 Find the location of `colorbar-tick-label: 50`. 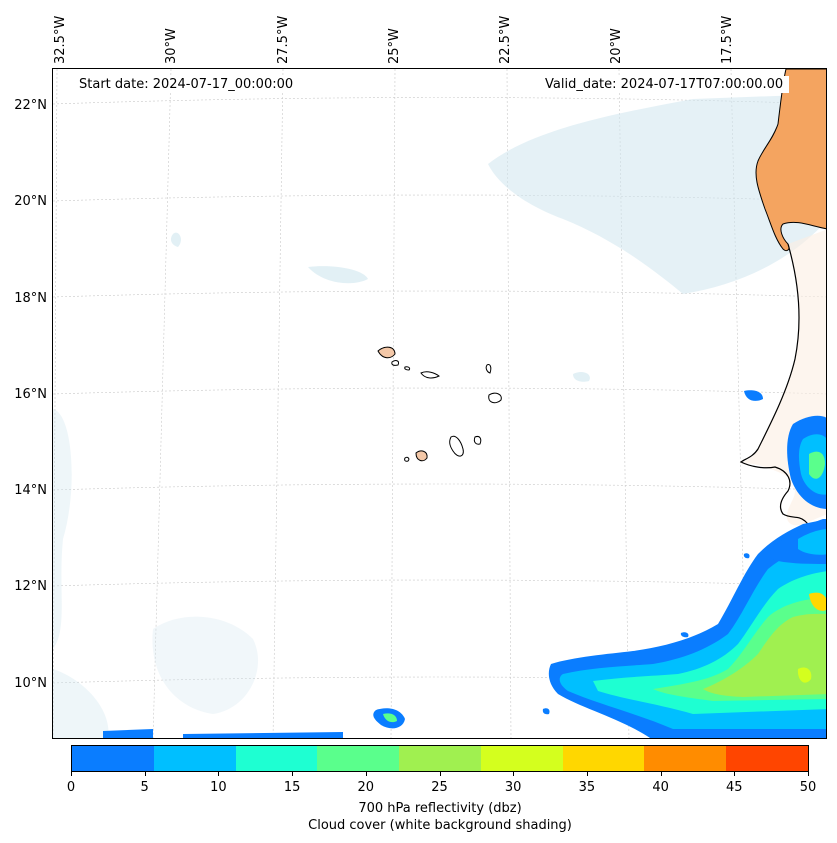

colorbar-tick-label: 50 is located at coordinates (808, 787).